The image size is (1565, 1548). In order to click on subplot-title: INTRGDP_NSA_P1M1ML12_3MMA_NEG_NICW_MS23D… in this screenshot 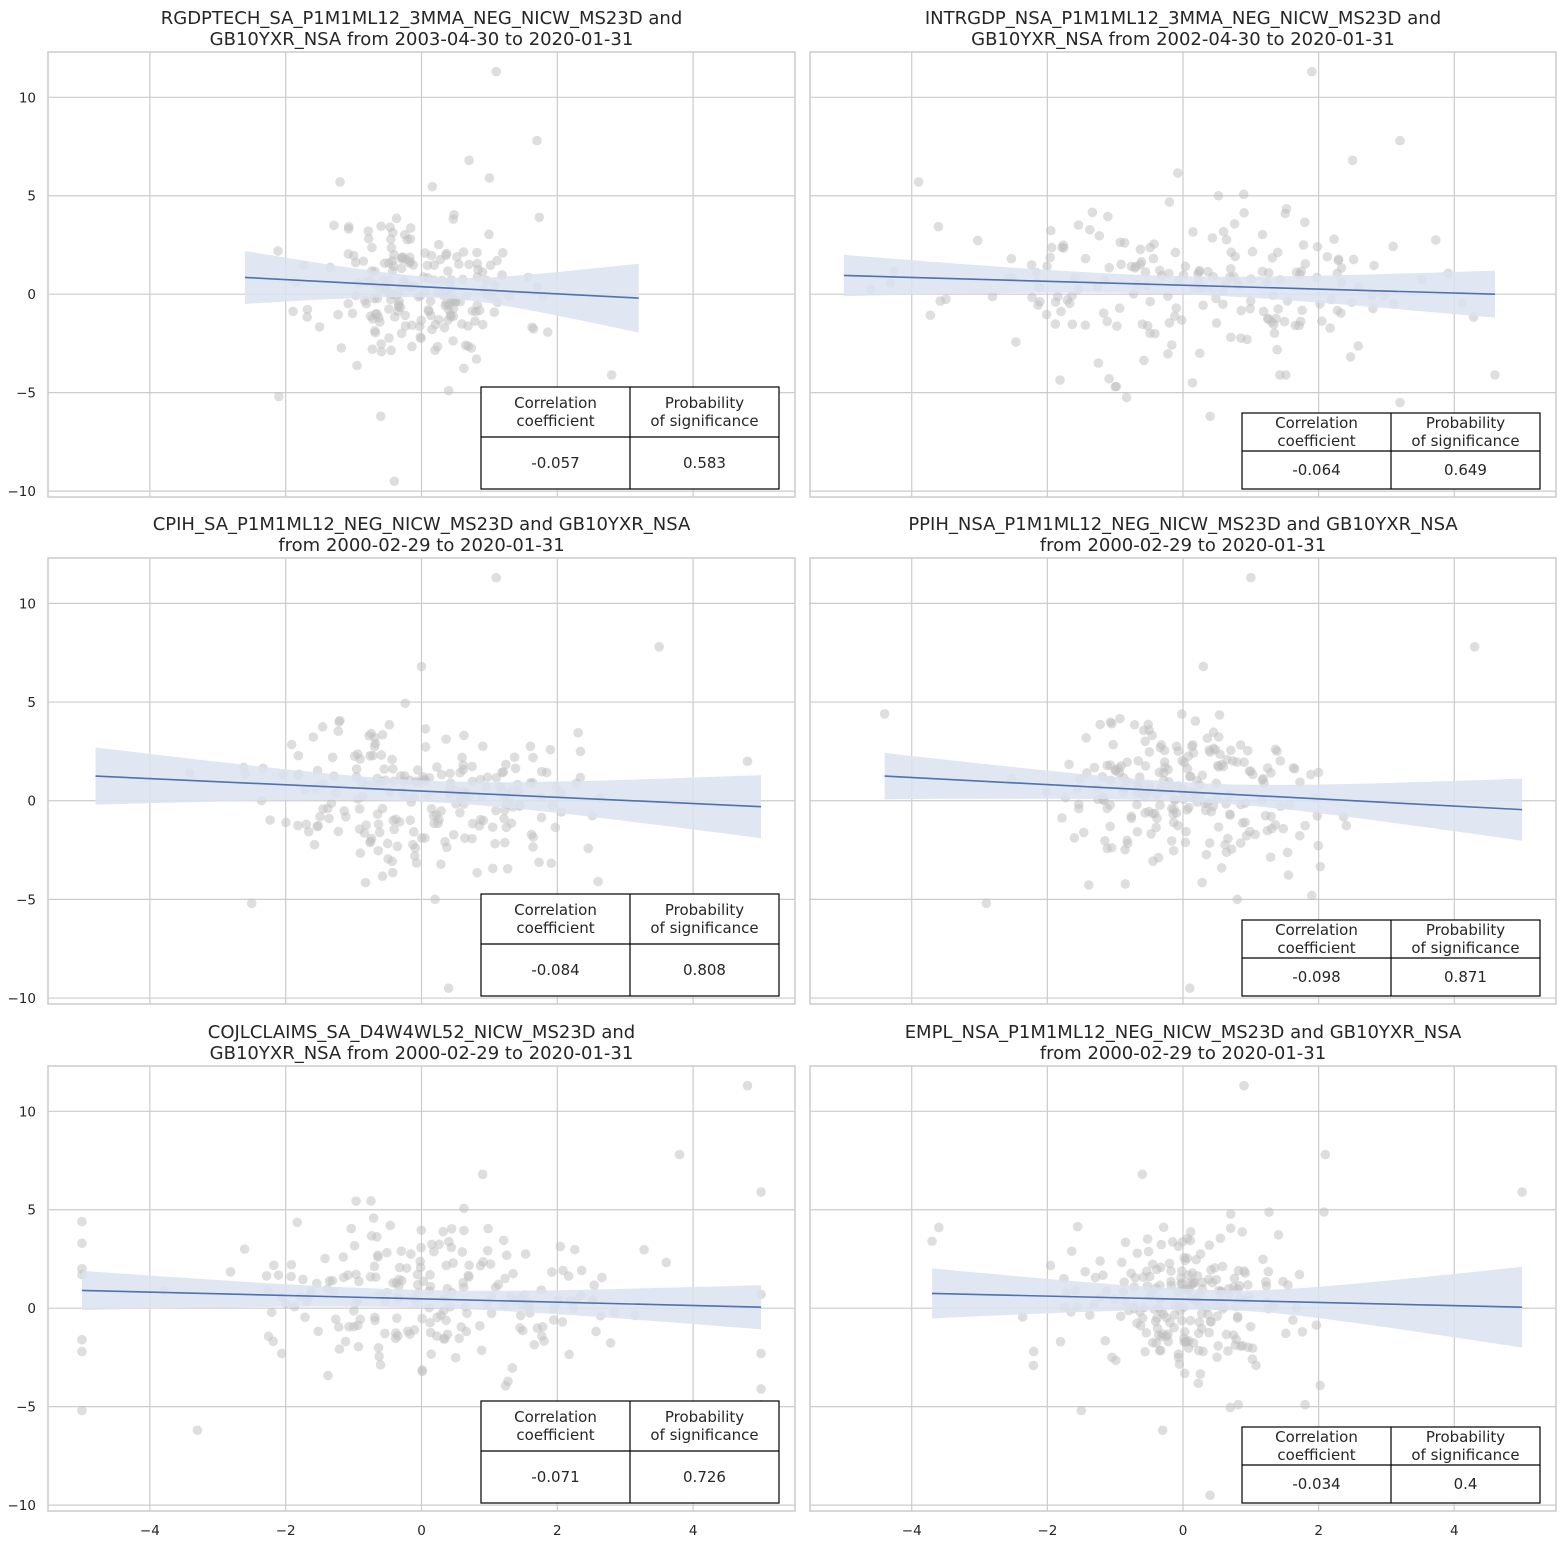, I will do `click(1183, 29)`.